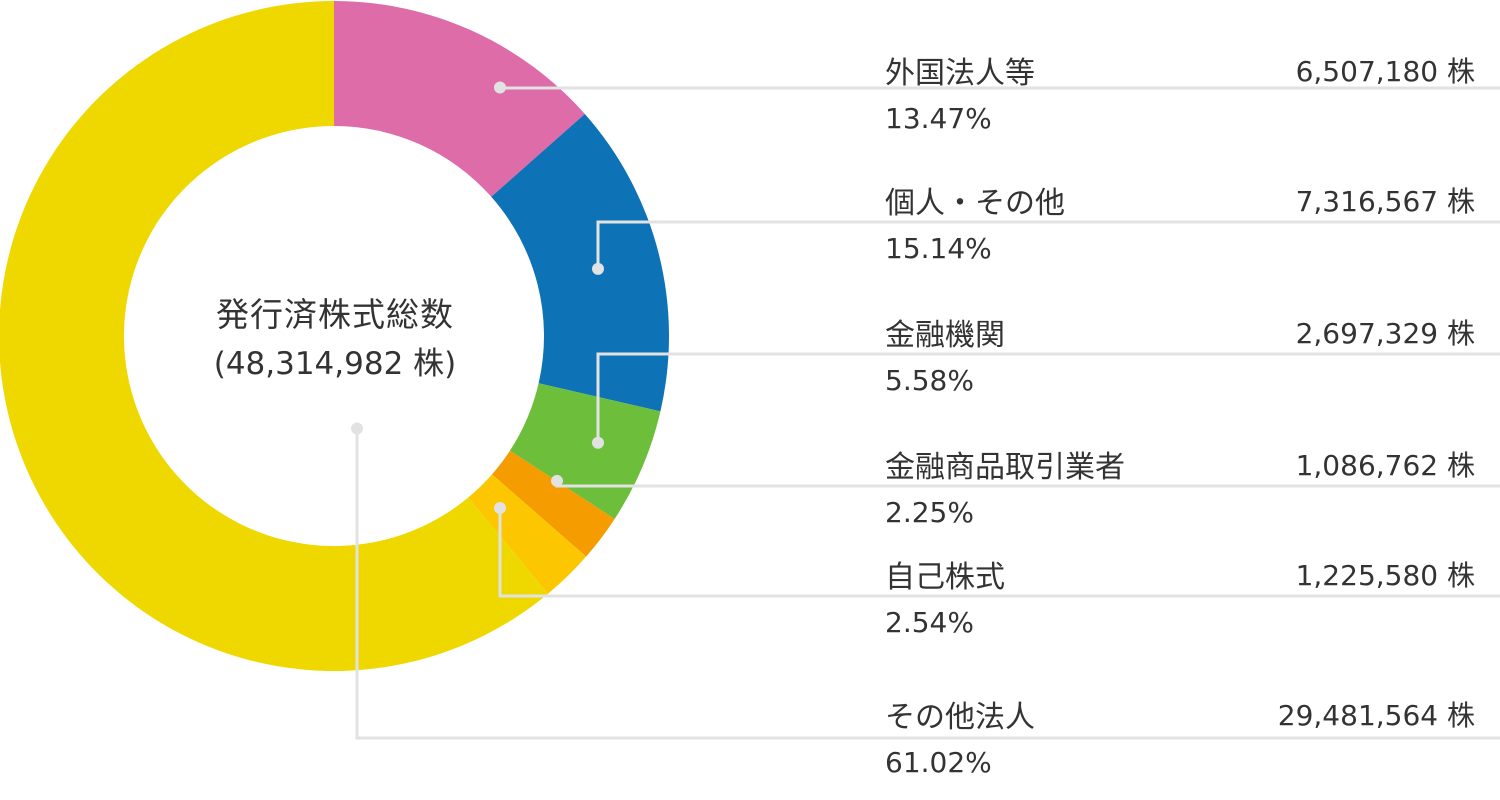 This screenshot has height=800, width=1500. Describe the element at coordinates (1385, 575) in the screenshot. I see `value-label: 1,225,580 株` at that location.